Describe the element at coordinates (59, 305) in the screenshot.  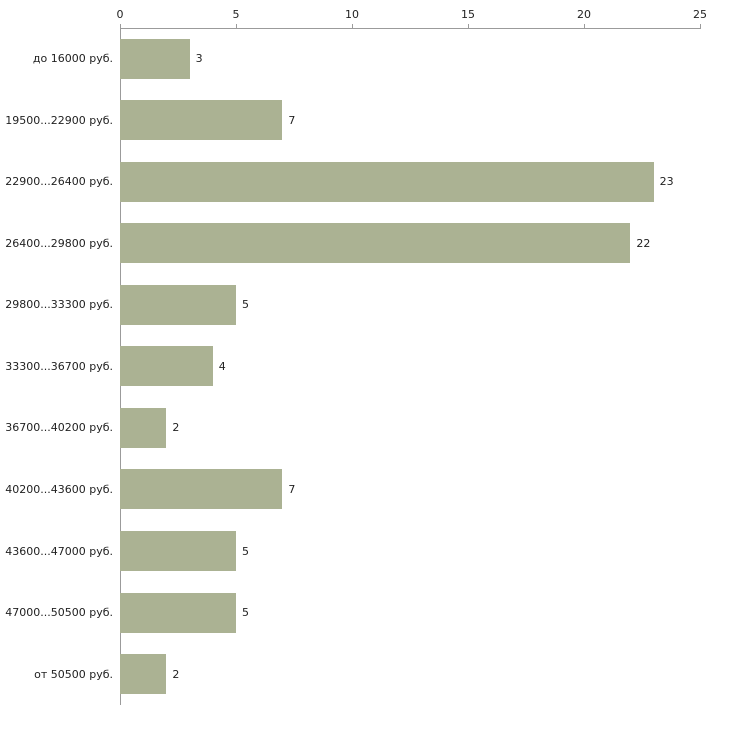
I see `category-label: 29800...33300 руб.` at that location.